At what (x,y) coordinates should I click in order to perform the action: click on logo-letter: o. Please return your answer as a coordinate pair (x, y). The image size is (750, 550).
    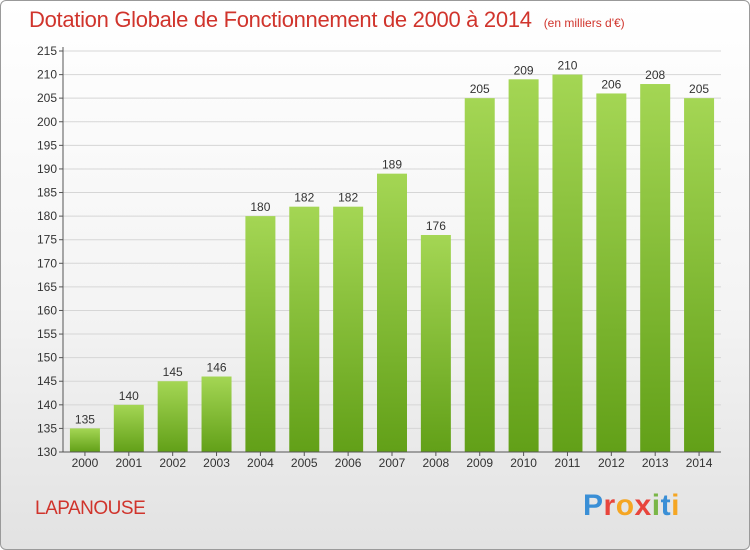
    Looking at the image, I should click on (625, 505).